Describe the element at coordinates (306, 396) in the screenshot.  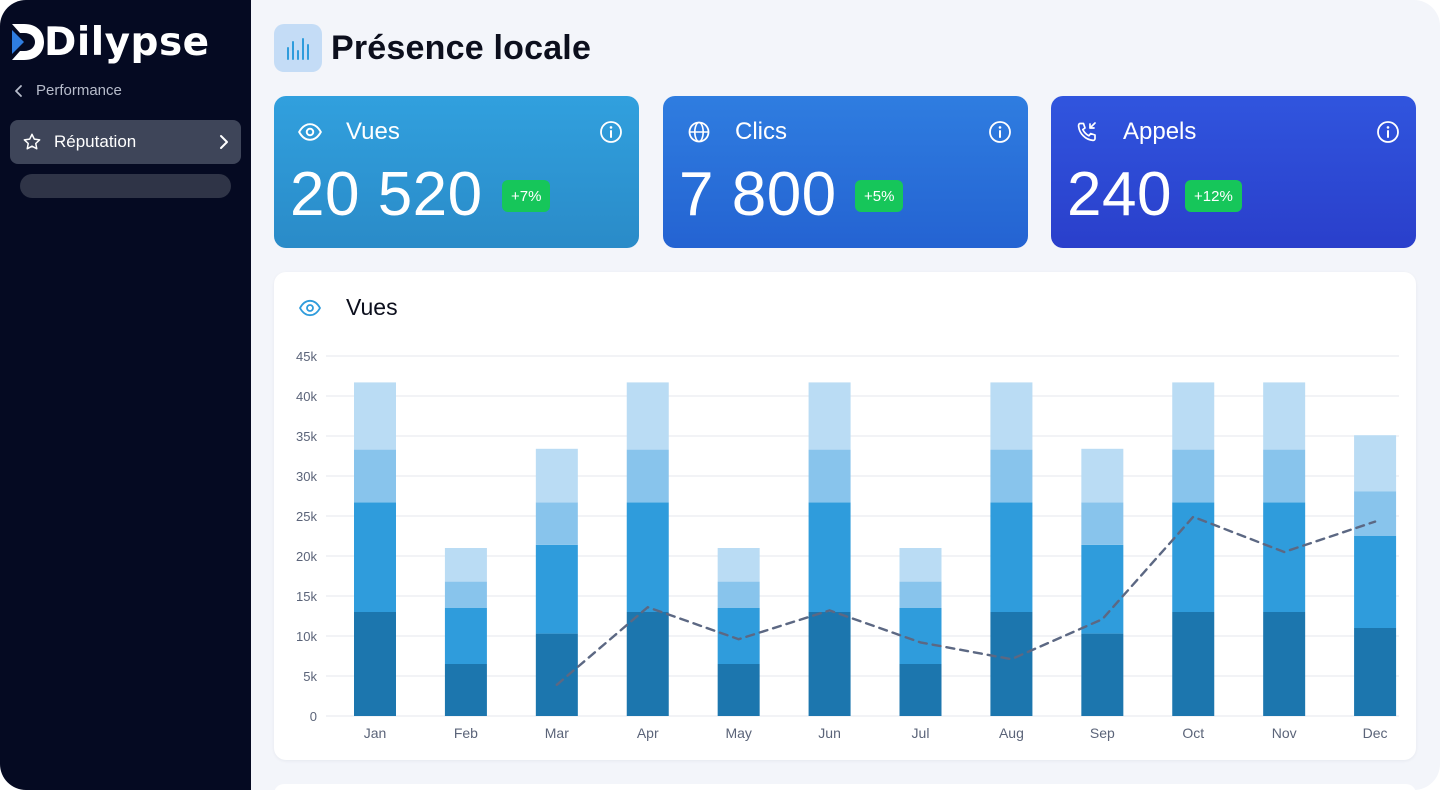
I see `y-tick-label: 40k` at that location.